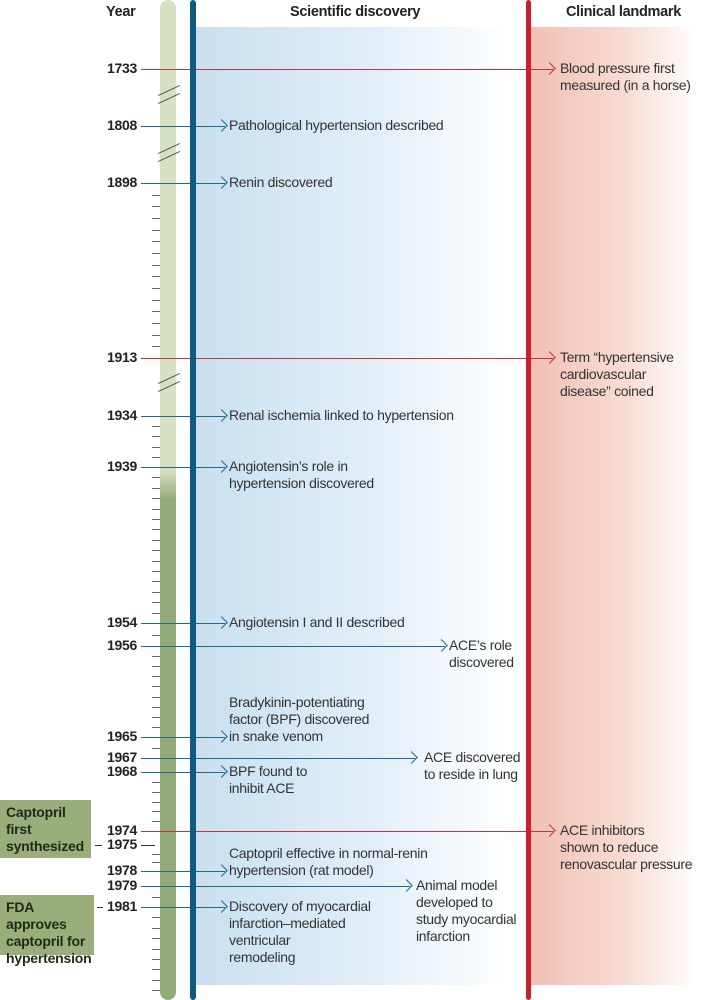 Image resolution: width=702 pixels, height=1000 pixels. What do you see at coordinates (122, 757) in the screenshot?
I see `year-label-1967: 1967` at bounding box center [122, 757].